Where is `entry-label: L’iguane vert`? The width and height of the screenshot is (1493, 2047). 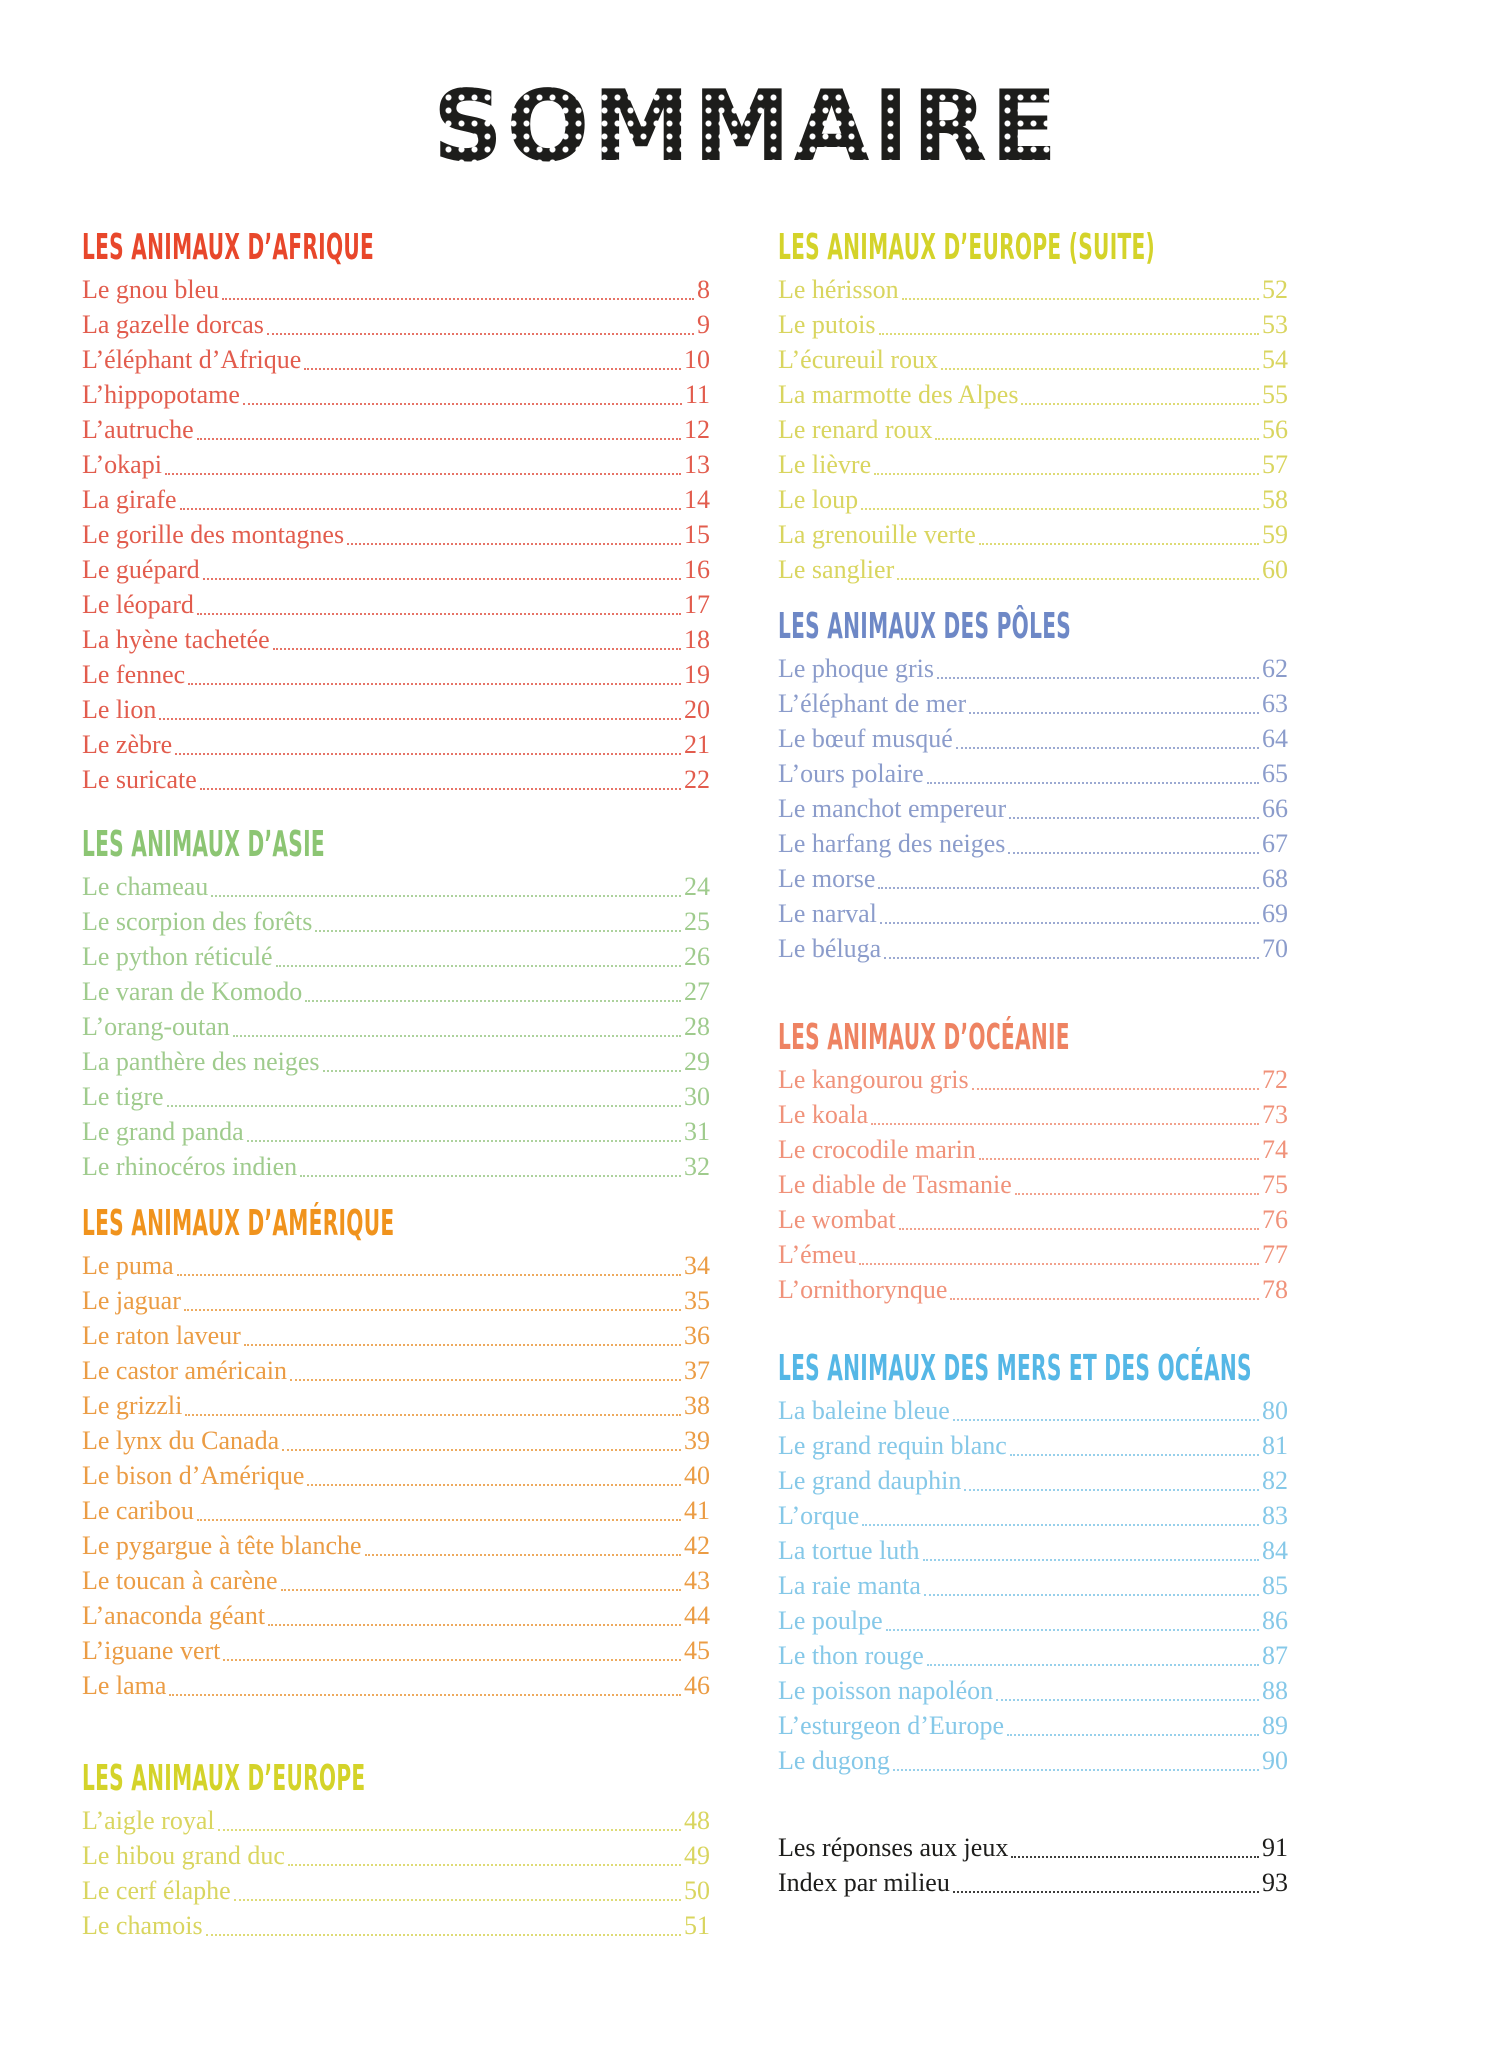
entry-label: L’iguane vert is located at coordinates (151, 1650).